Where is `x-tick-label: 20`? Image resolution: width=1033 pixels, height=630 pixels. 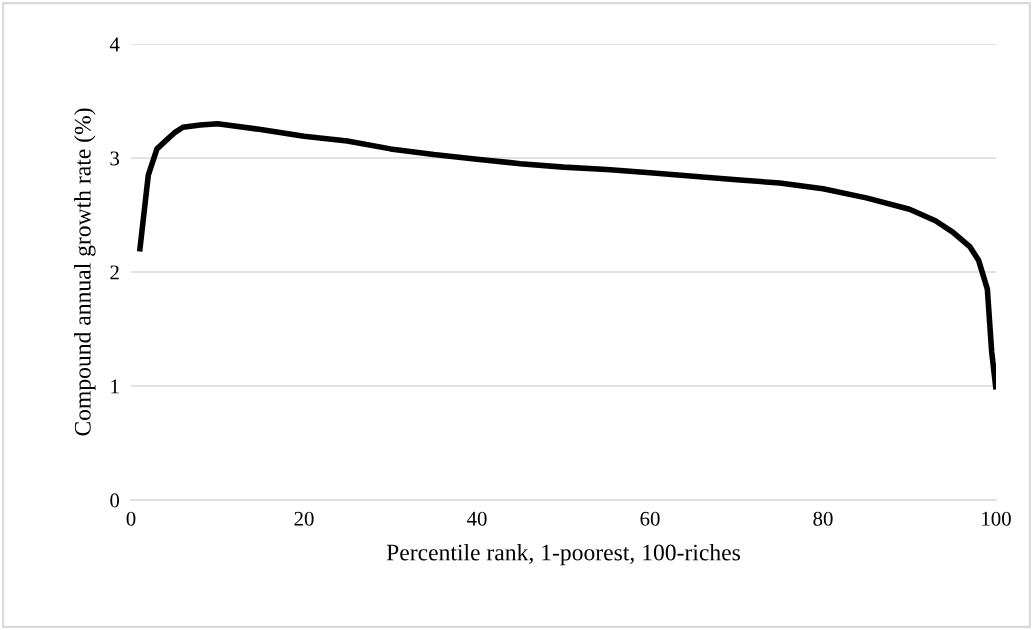 x-tick-label: 20 is located at coordinates (304, 518).